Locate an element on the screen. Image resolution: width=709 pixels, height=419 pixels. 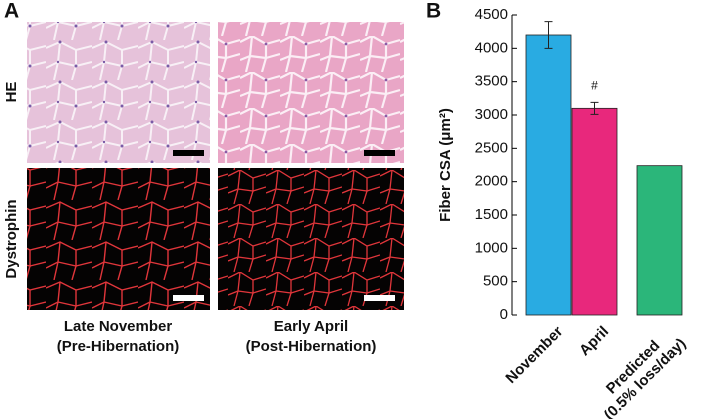
column-caption: (Post-Hibernation) is located at coordinates (311, 346).